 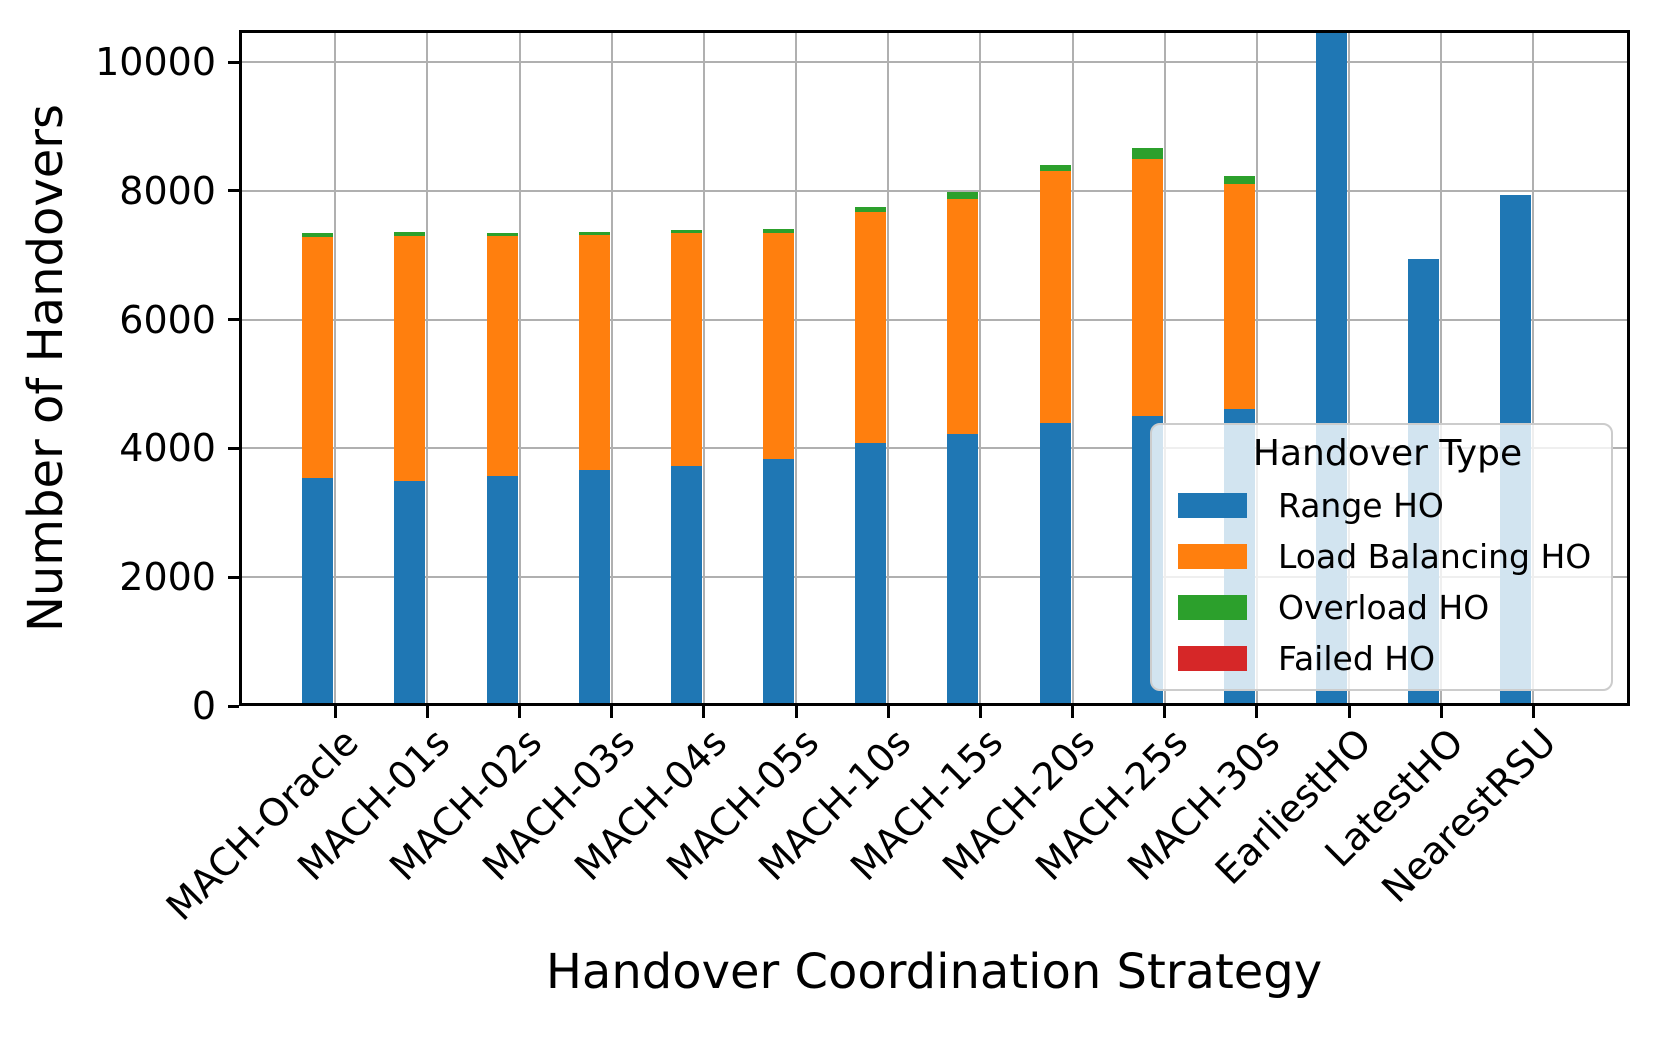 I want to click on h-gridline-2000, so click(x=934, y=577).